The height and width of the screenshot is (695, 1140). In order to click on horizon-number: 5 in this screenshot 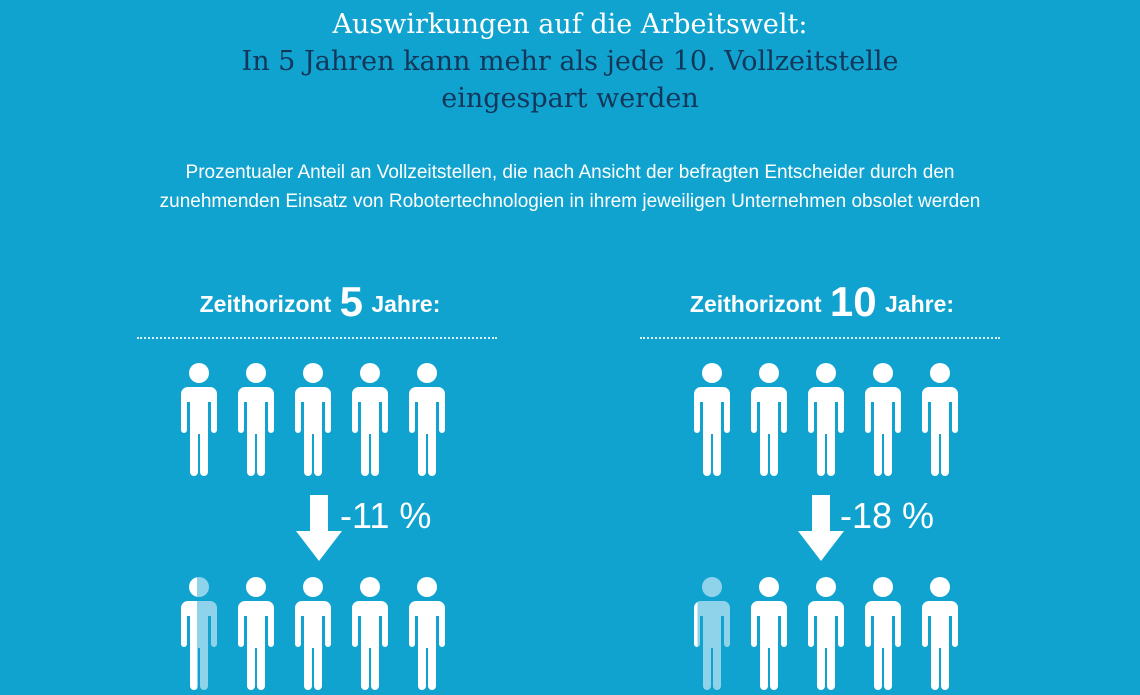, I will do `click(351, 301)`.